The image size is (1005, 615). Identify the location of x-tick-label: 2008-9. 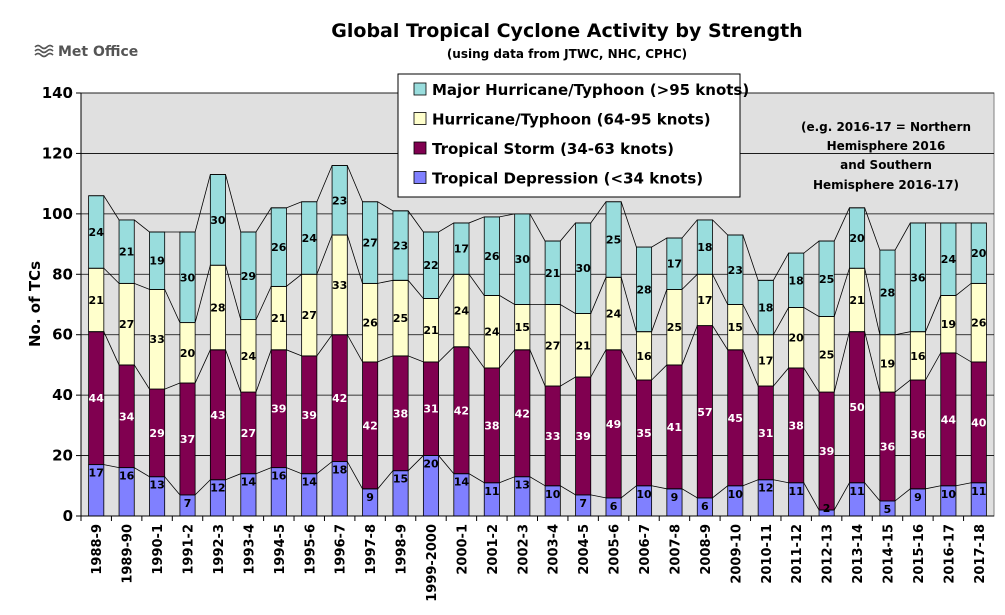
(706, 549).